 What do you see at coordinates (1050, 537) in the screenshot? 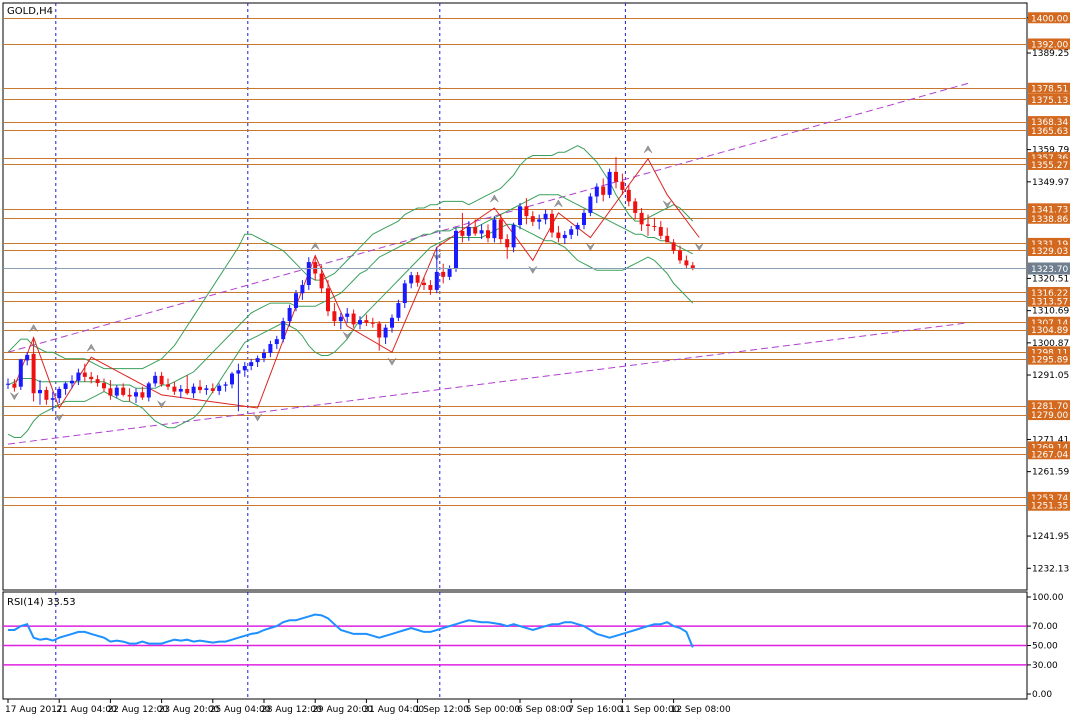
I see `price-tick-label-10: 1241.95` at bounding box center [1050, 537].